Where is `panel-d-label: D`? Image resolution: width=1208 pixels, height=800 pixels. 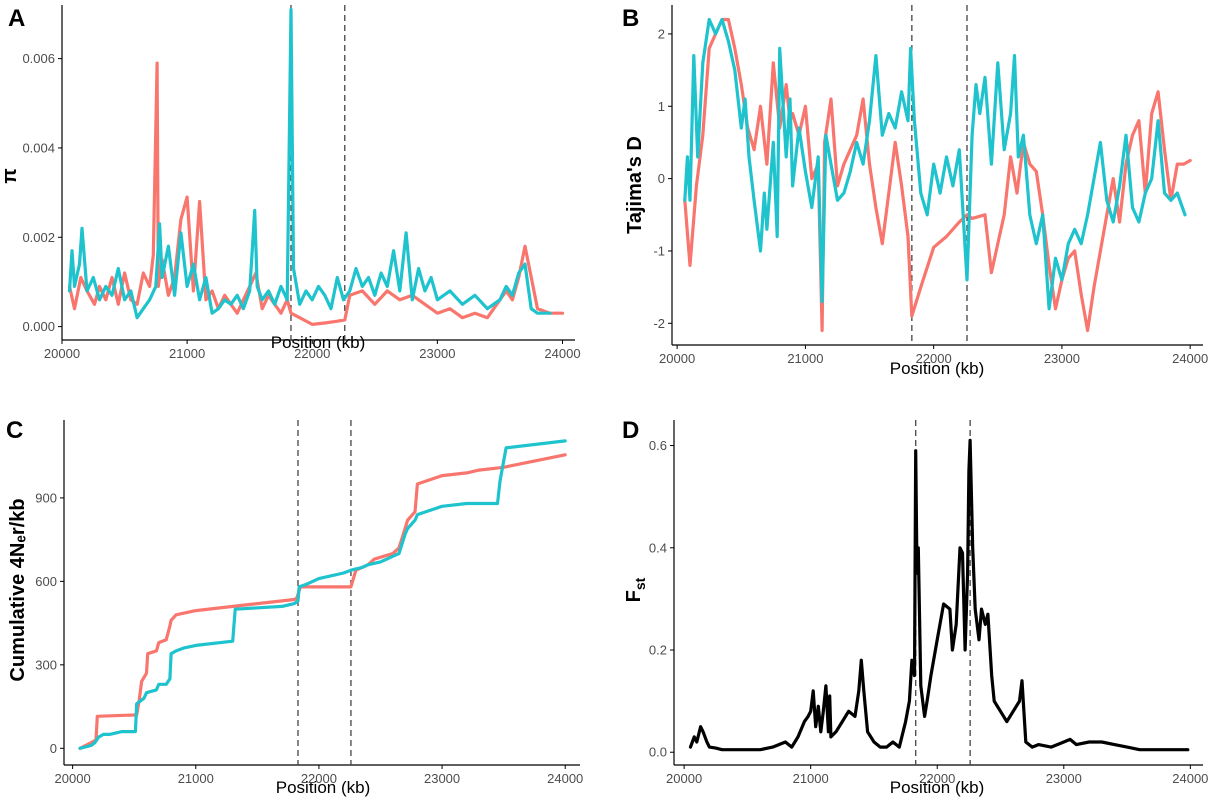
panel-d-label: D is located at coordinates (630, 430).